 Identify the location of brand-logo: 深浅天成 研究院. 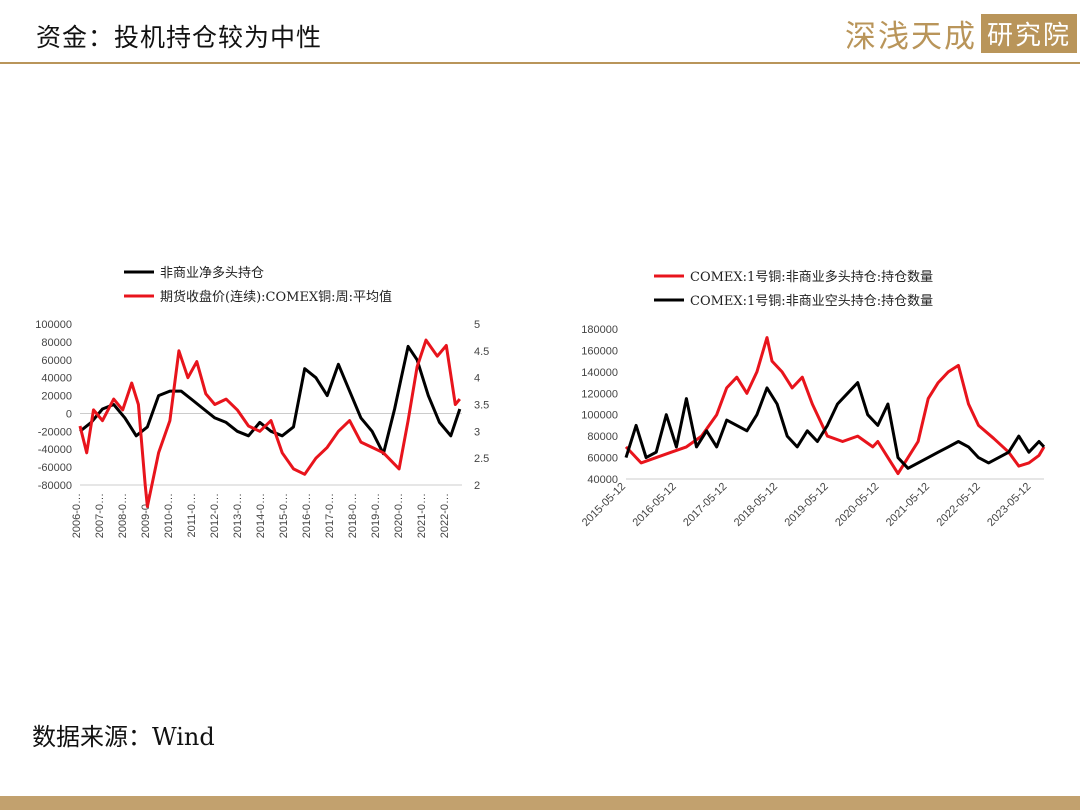
(961, 33).